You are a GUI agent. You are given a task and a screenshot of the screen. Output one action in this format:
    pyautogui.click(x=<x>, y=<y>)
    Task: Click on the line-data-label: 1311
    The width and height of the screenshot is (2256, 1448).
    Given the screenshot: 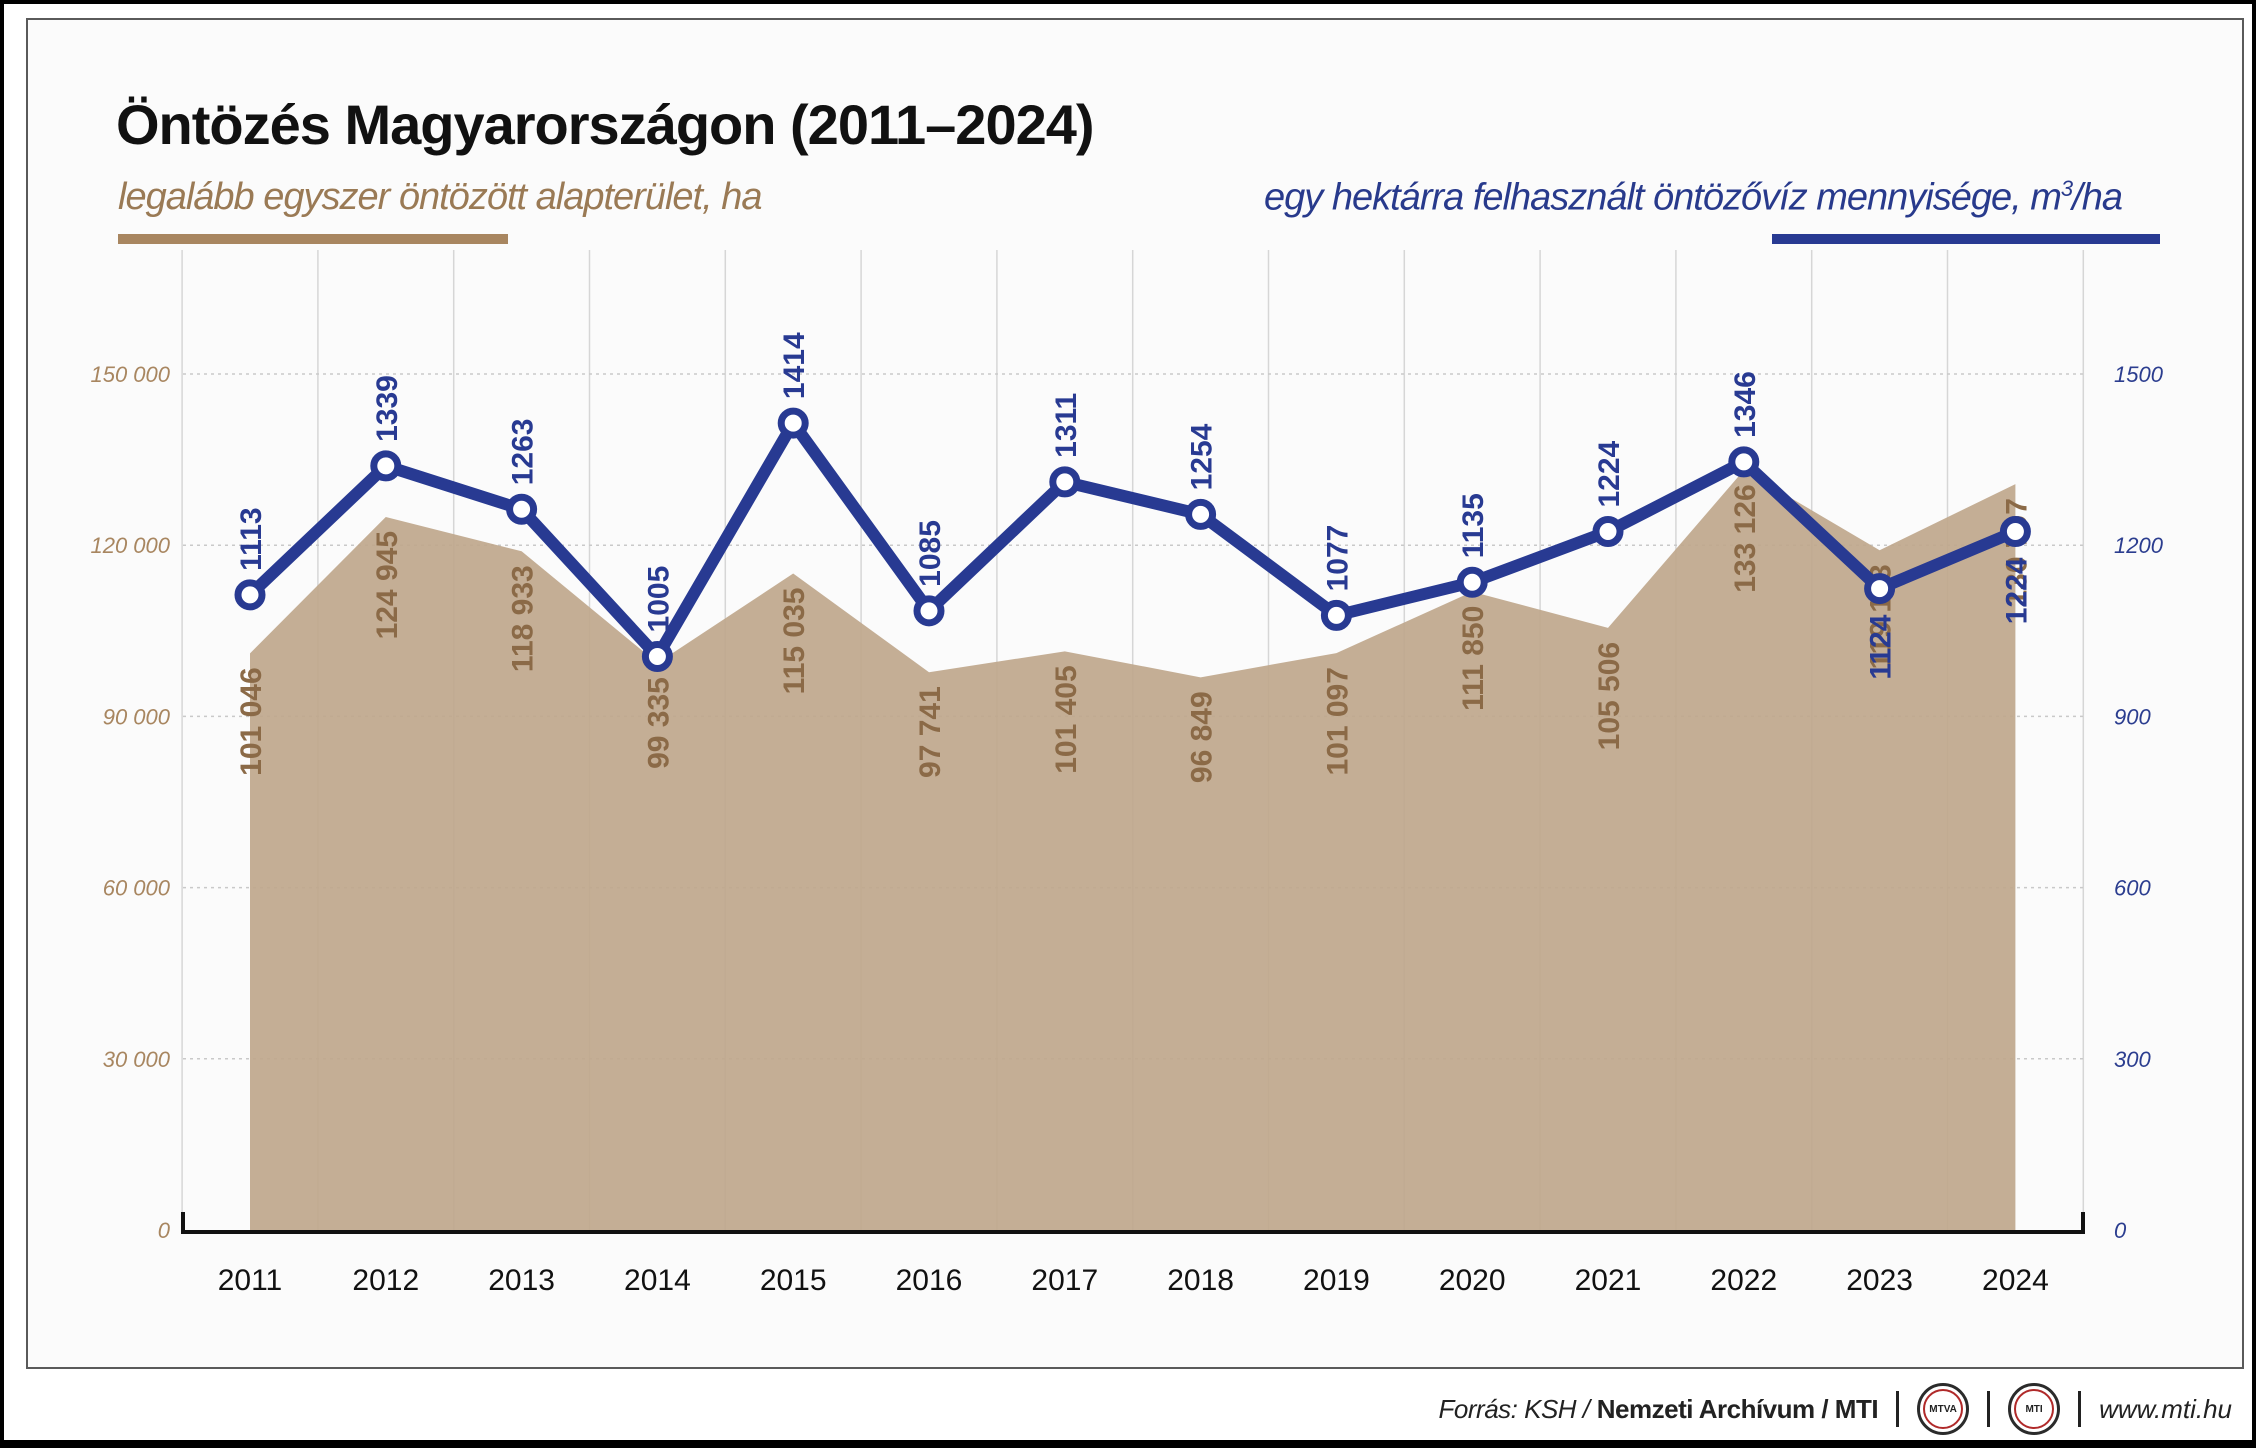 What is the action you would take?
    pyautogui.click(x=1066, y=425)
    